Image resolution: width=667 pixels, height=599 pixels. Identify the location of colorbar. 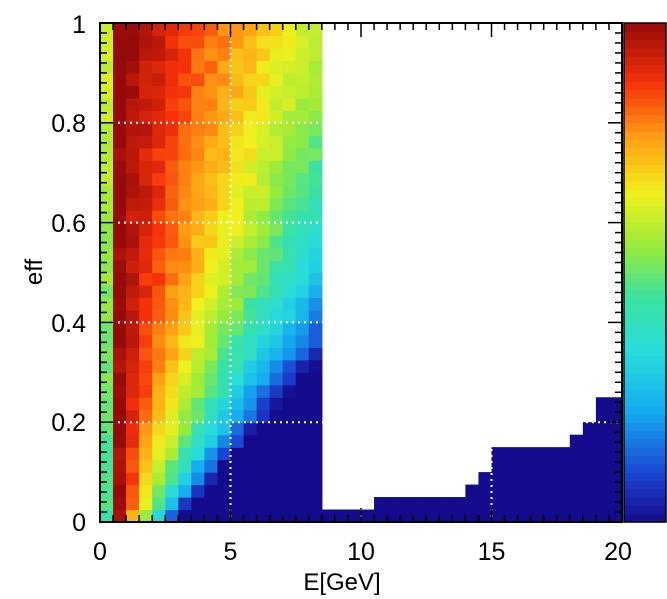
(645, 273).